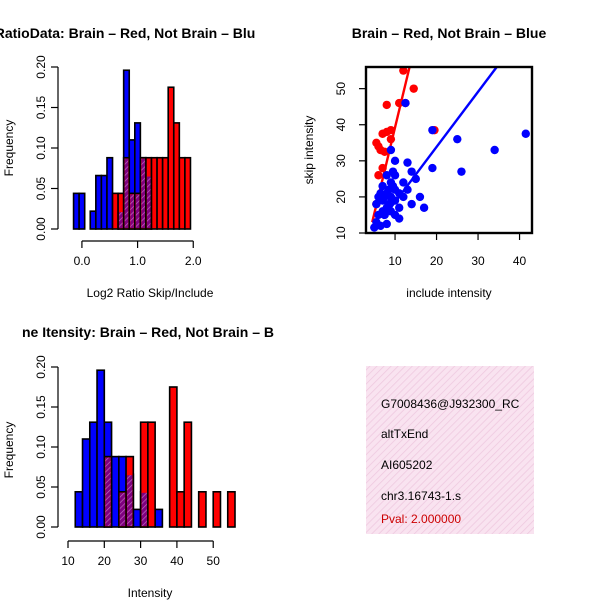 This screenshot has height=600, width=600. I want to click on info-location: chr3.16743-1.s, so click(421, 496).